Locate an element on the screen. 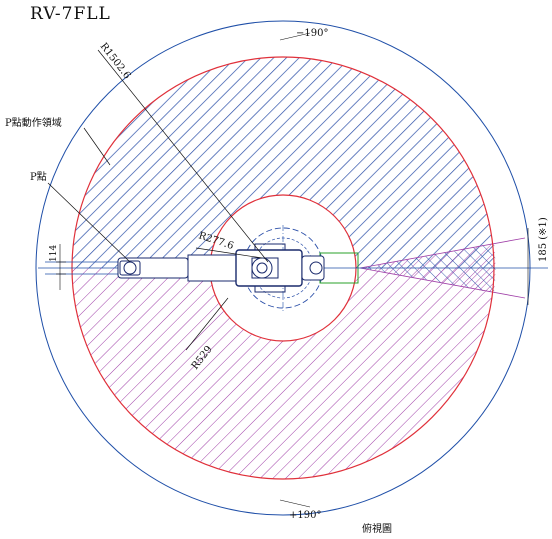  radius-outer-label: R1502.6 is located at coordinates (115, 61).